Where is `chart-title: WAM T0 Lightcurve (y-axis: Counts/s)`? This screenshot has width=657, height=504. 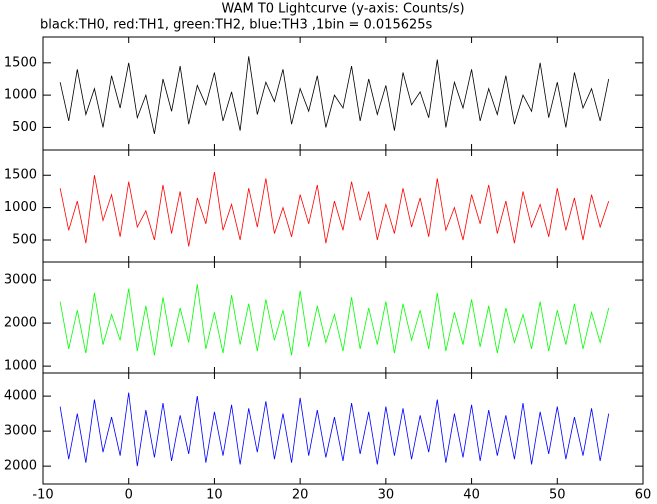
chart-title: WAM T0 Lightcurve (y-axis: Counts/s) is located at coordinates (342, 9).